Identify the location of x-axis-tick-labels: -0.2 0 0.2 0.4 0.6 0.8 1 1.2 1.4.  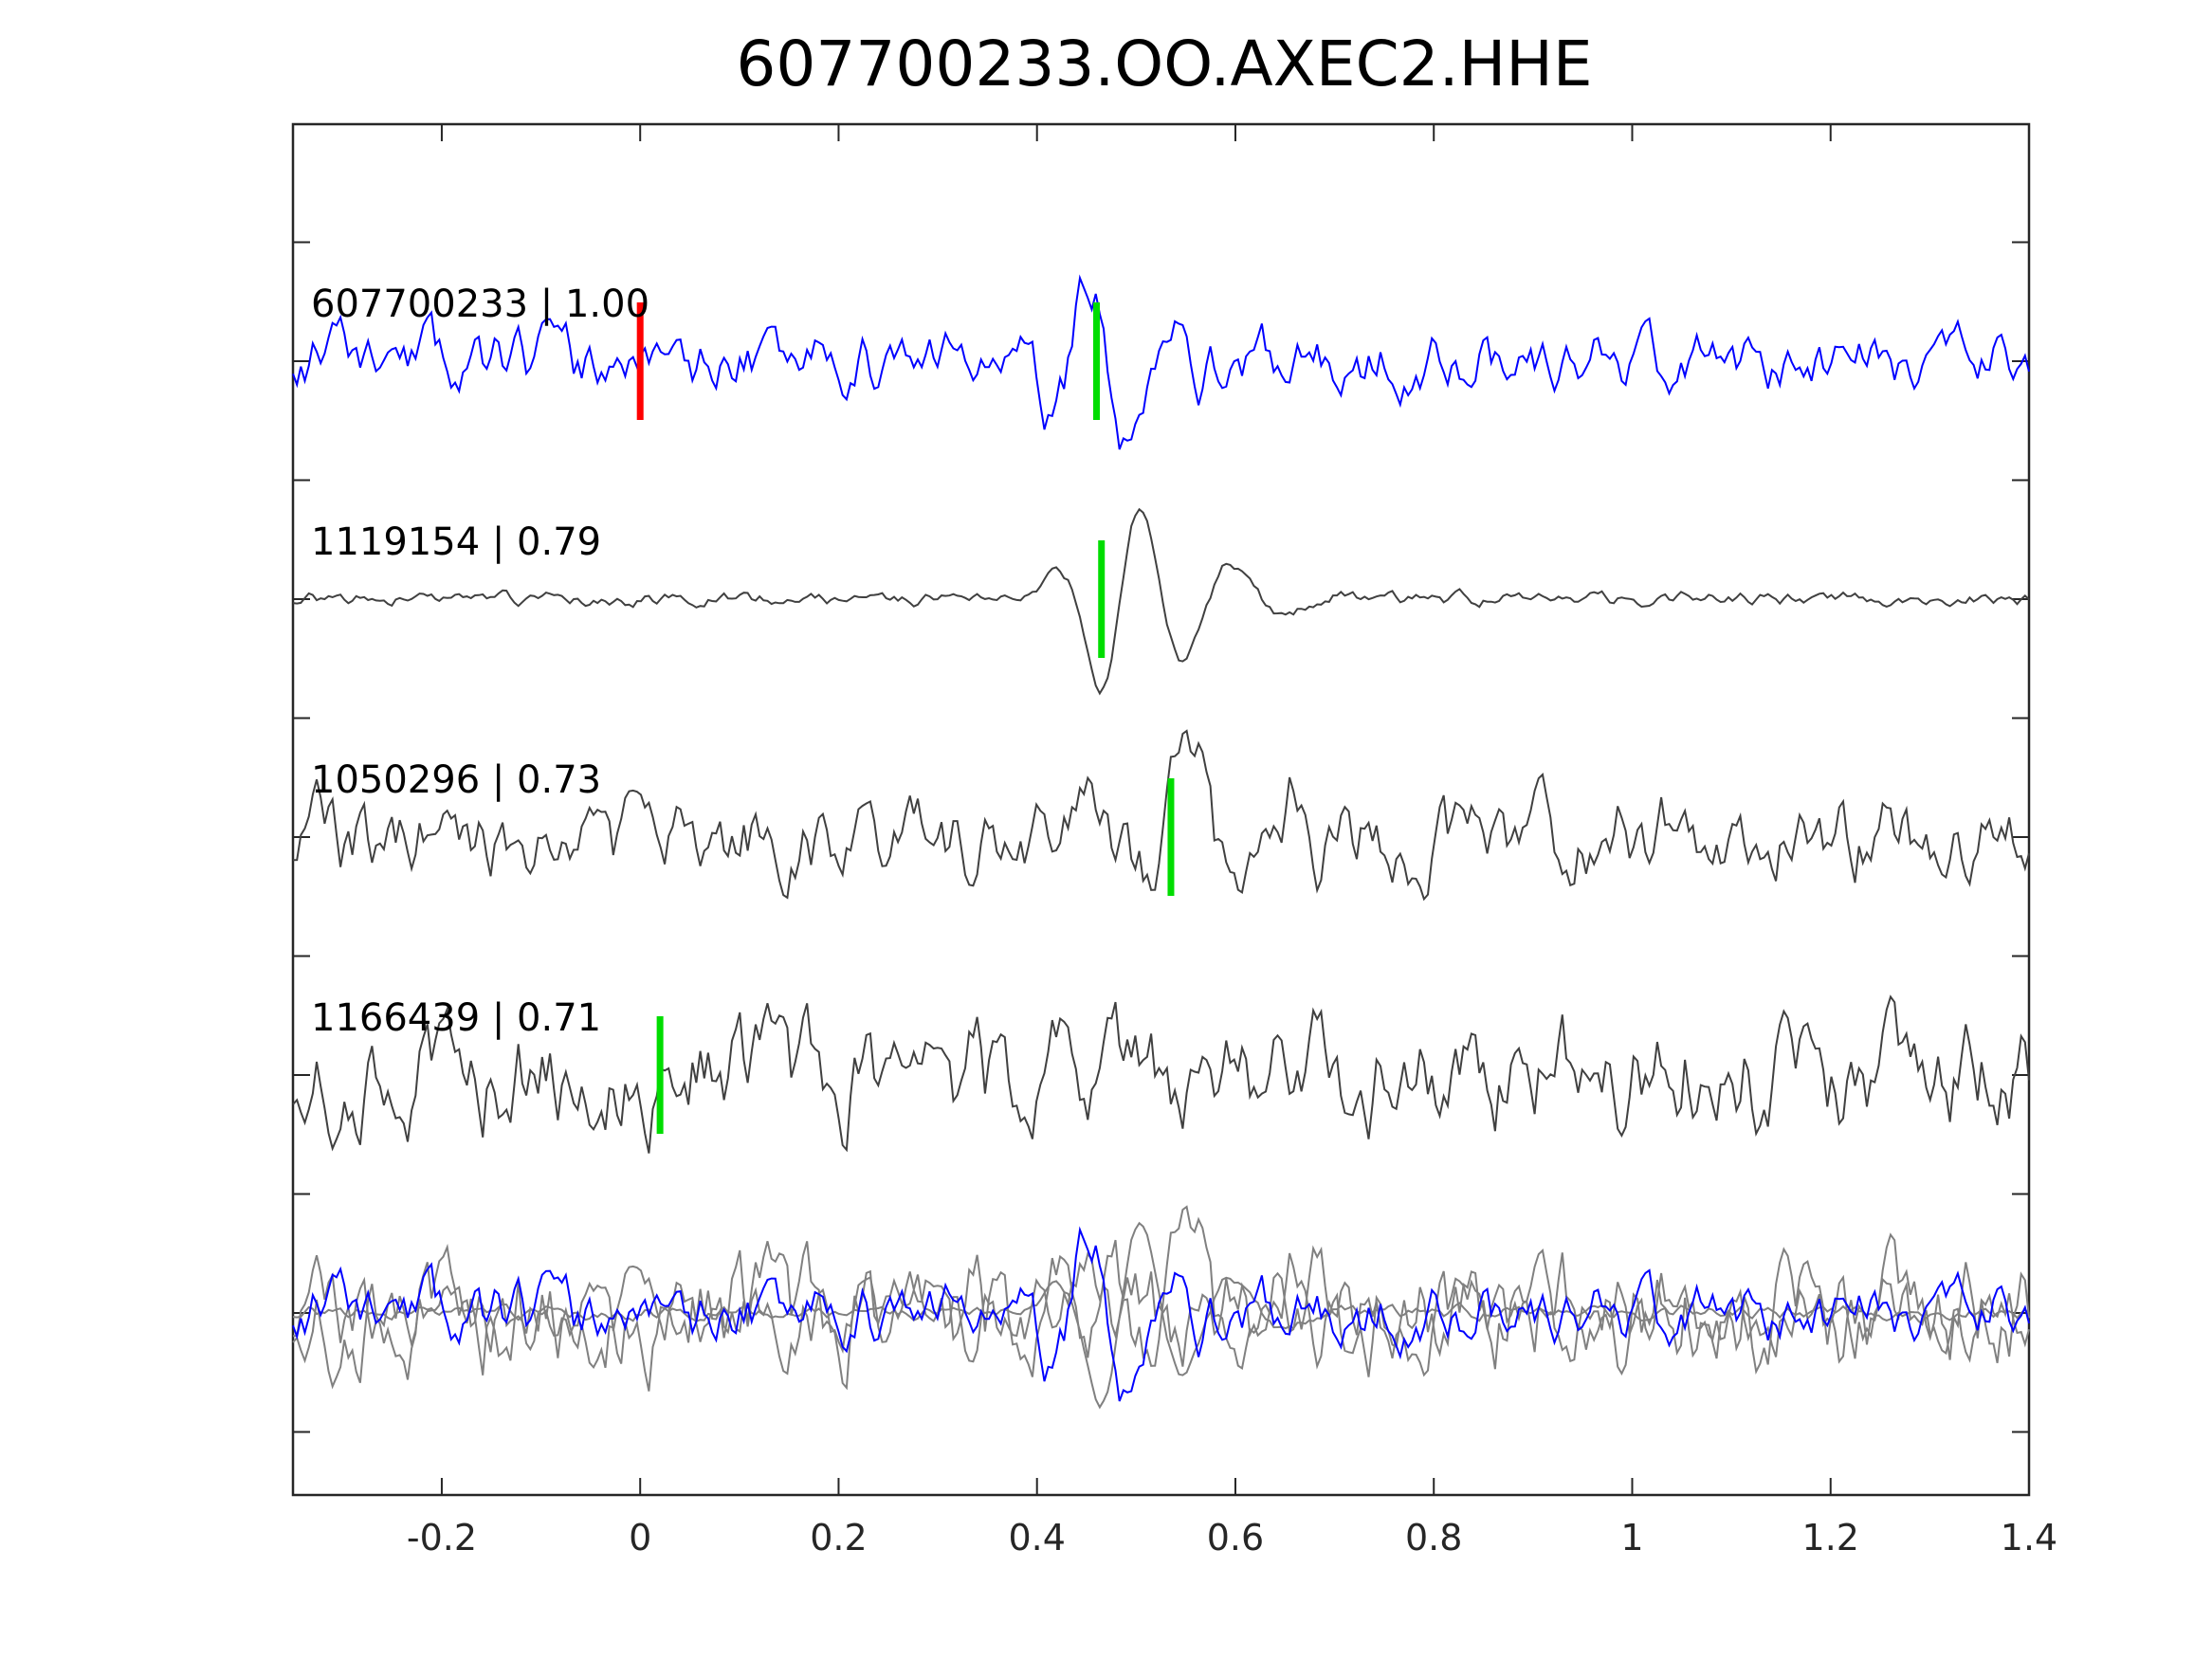
(1232, 1538).